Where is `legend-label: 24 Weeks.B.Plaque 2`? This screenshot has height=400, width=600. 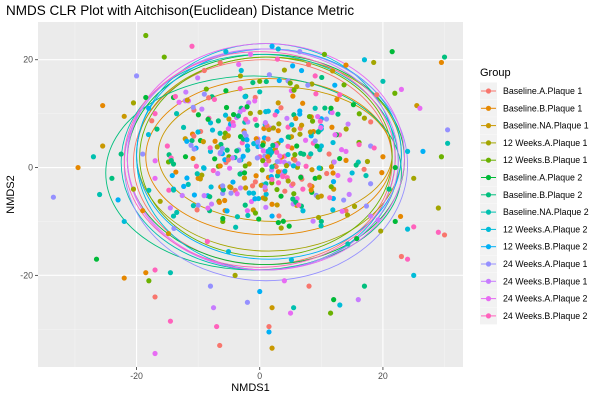 legend-label: 24 Weeks.B.Plaque 2 is located at coordinates (545, 316).